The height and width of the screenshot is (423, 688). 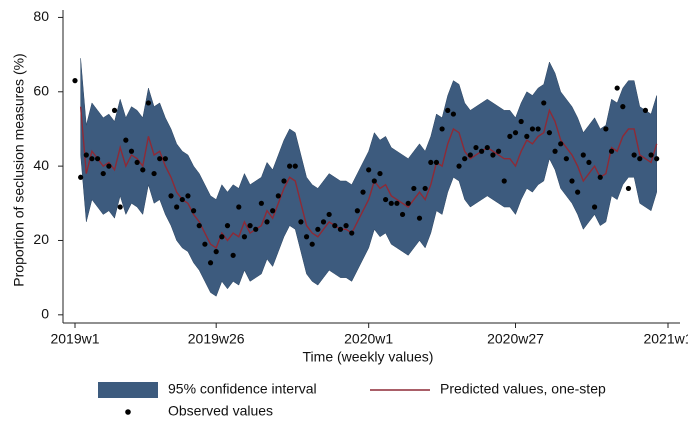 What do you see at coordinates (45, 314) in the screenshot?
I see `y-tick-label: 0` at bounding box center [45, 314].